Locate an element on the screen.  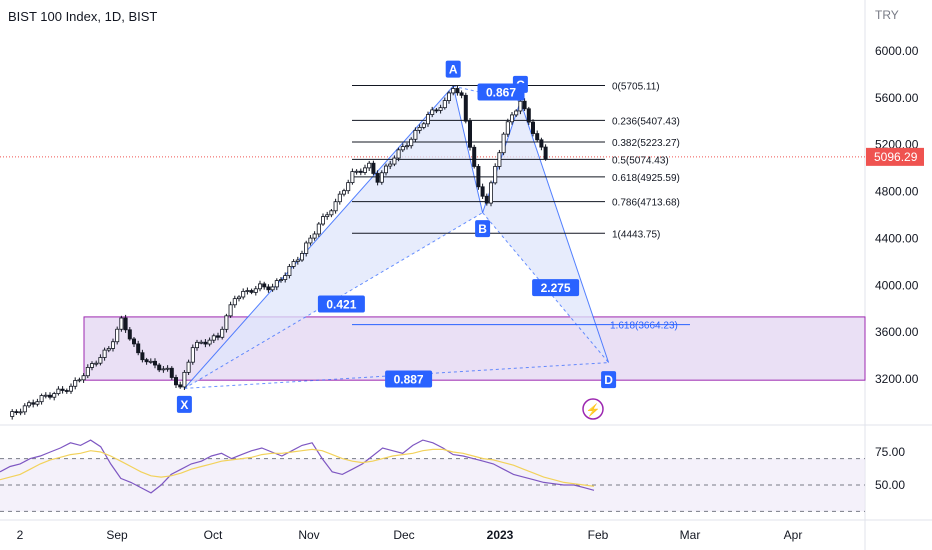
last-price-badge is located at coordinates (895, 156).